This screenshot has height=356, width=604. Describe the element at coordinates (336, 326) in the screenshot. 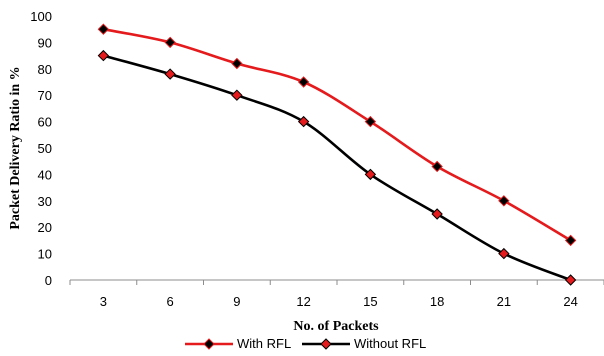

I see `x-axis-title: No. of Packets` at that location.